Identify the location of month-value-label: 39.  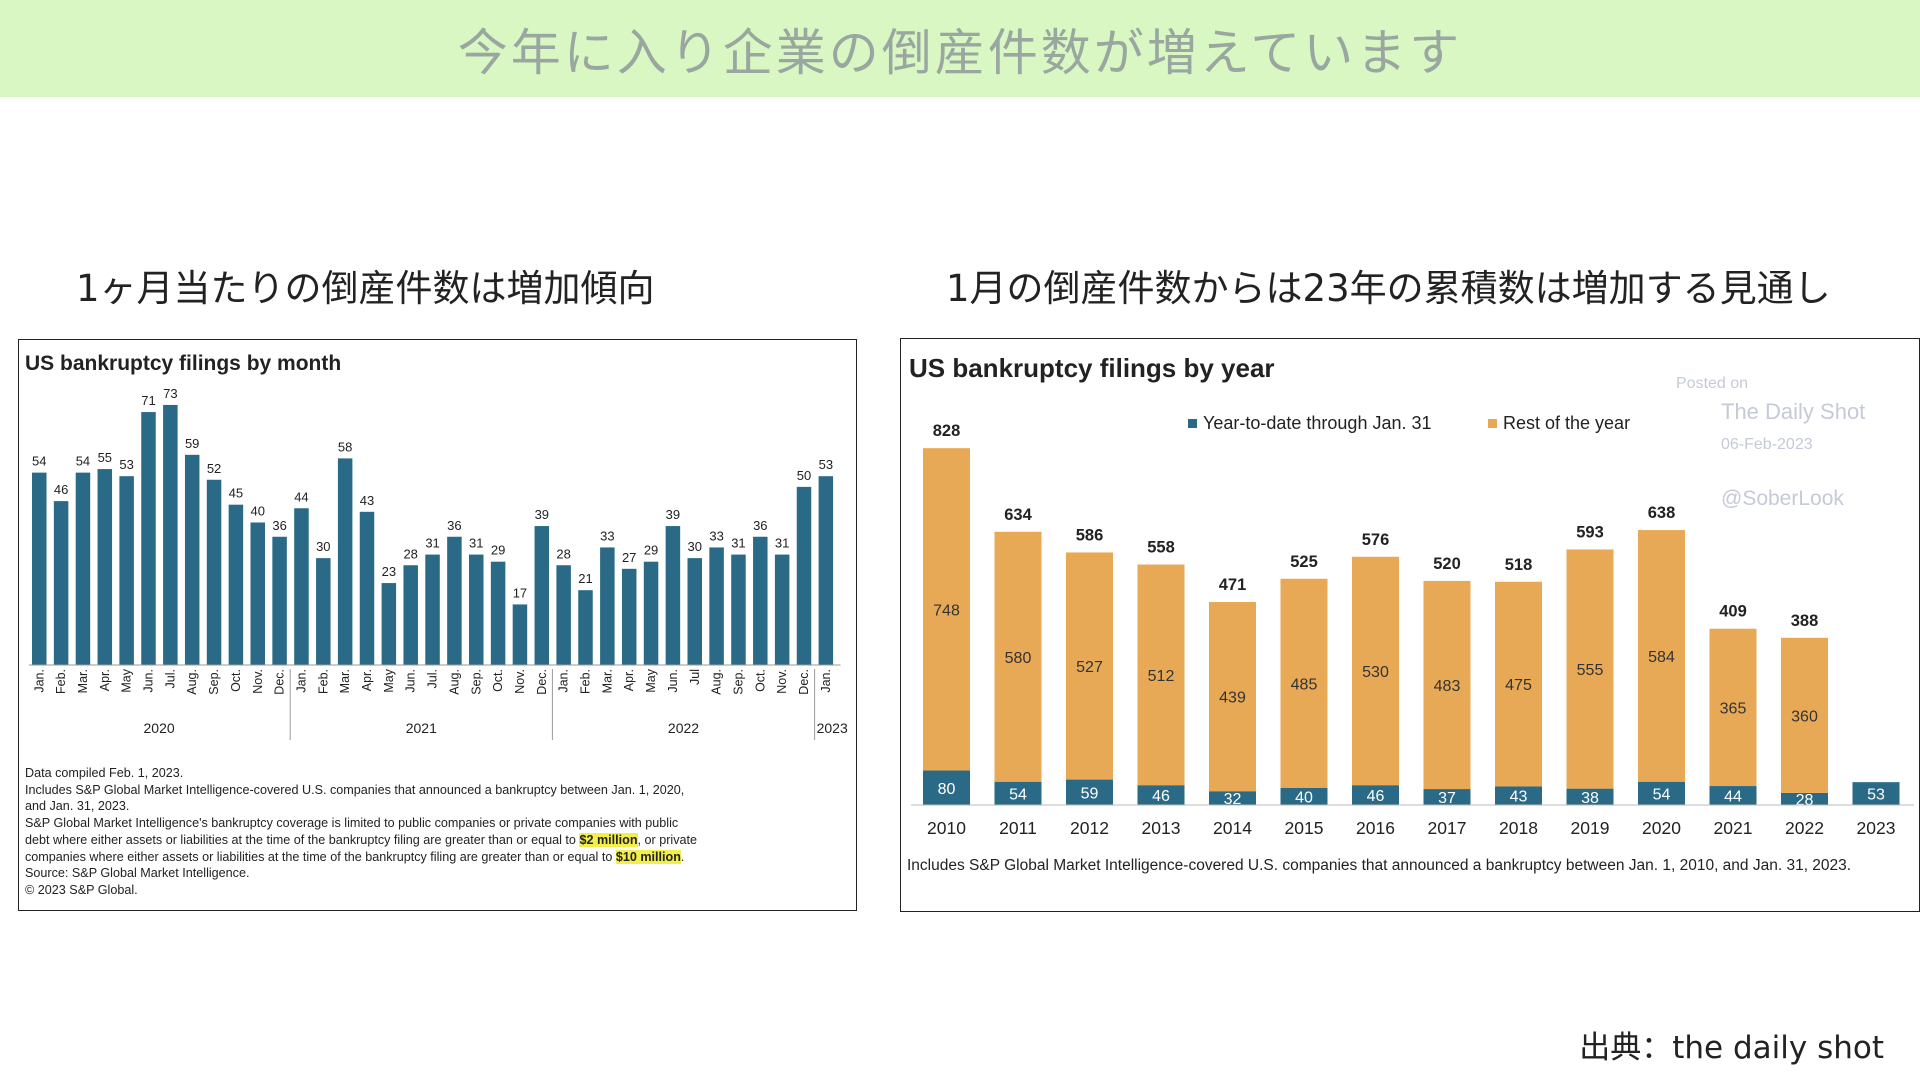
(673, 514).